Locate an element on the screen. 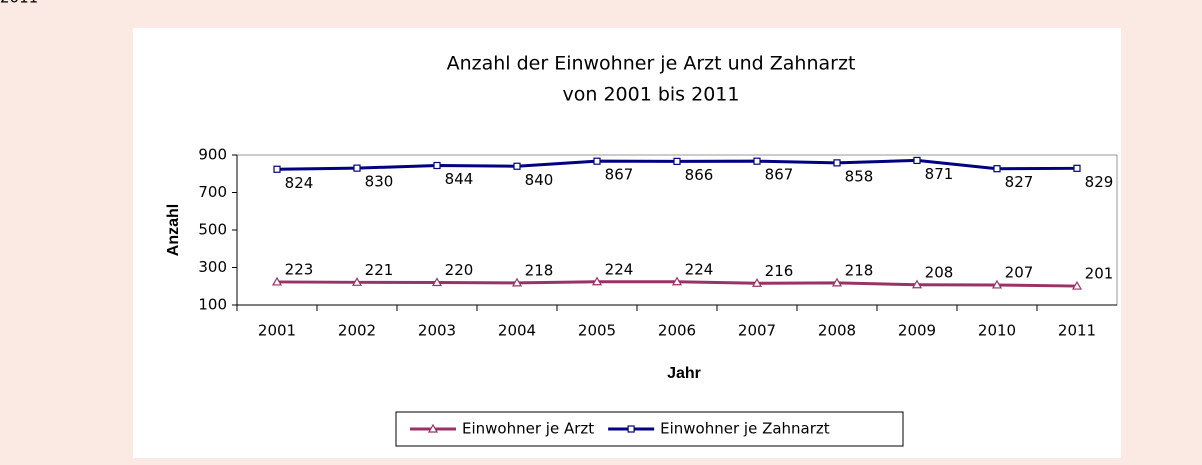 This screenshot has width=1202, height=465. data-label: 216 is located at coordinates (779, 271).